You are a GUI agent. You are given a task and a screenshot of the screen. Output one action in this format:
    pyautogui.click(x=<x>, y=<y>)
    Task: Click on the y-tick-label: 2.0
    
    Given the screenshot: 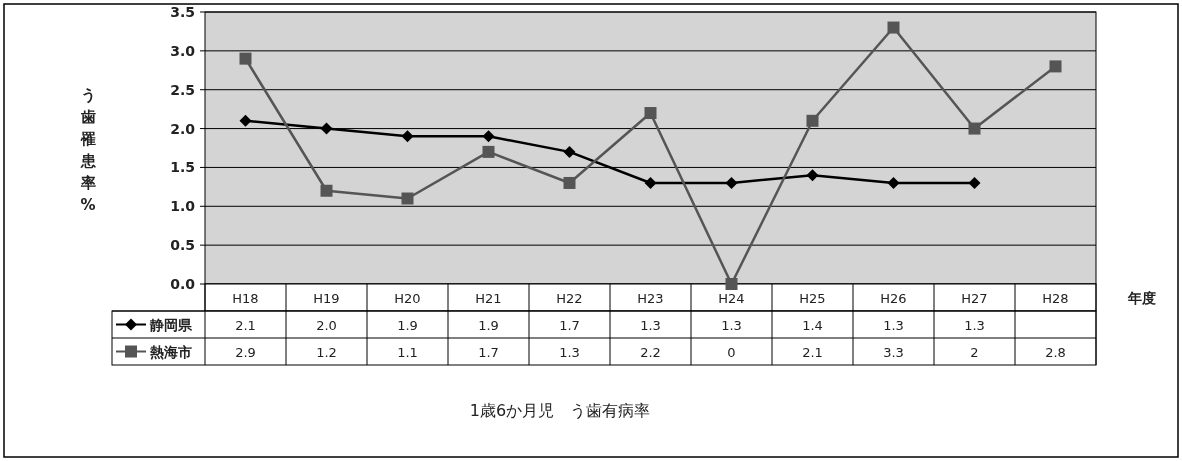 What is the action you would take?
    pyautogui.click(x=183, y=128)
    